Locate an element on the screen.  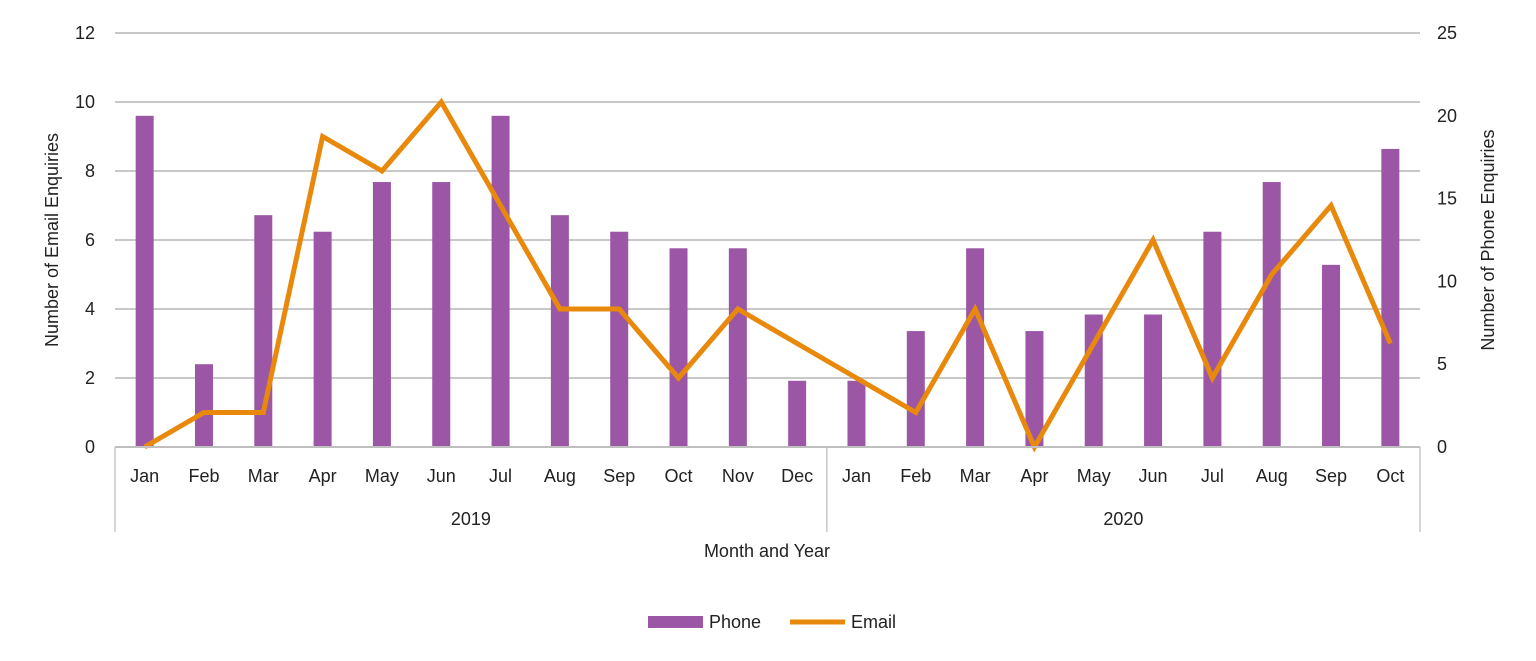
legend: Phone Email is located at coordinates (772, 622).